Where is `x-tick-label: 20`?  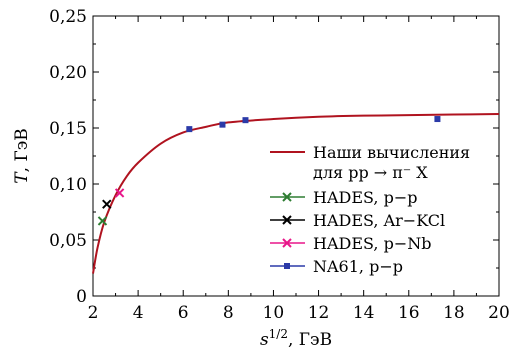
x-tick-label: 20 is located at coordinates (499, 313).